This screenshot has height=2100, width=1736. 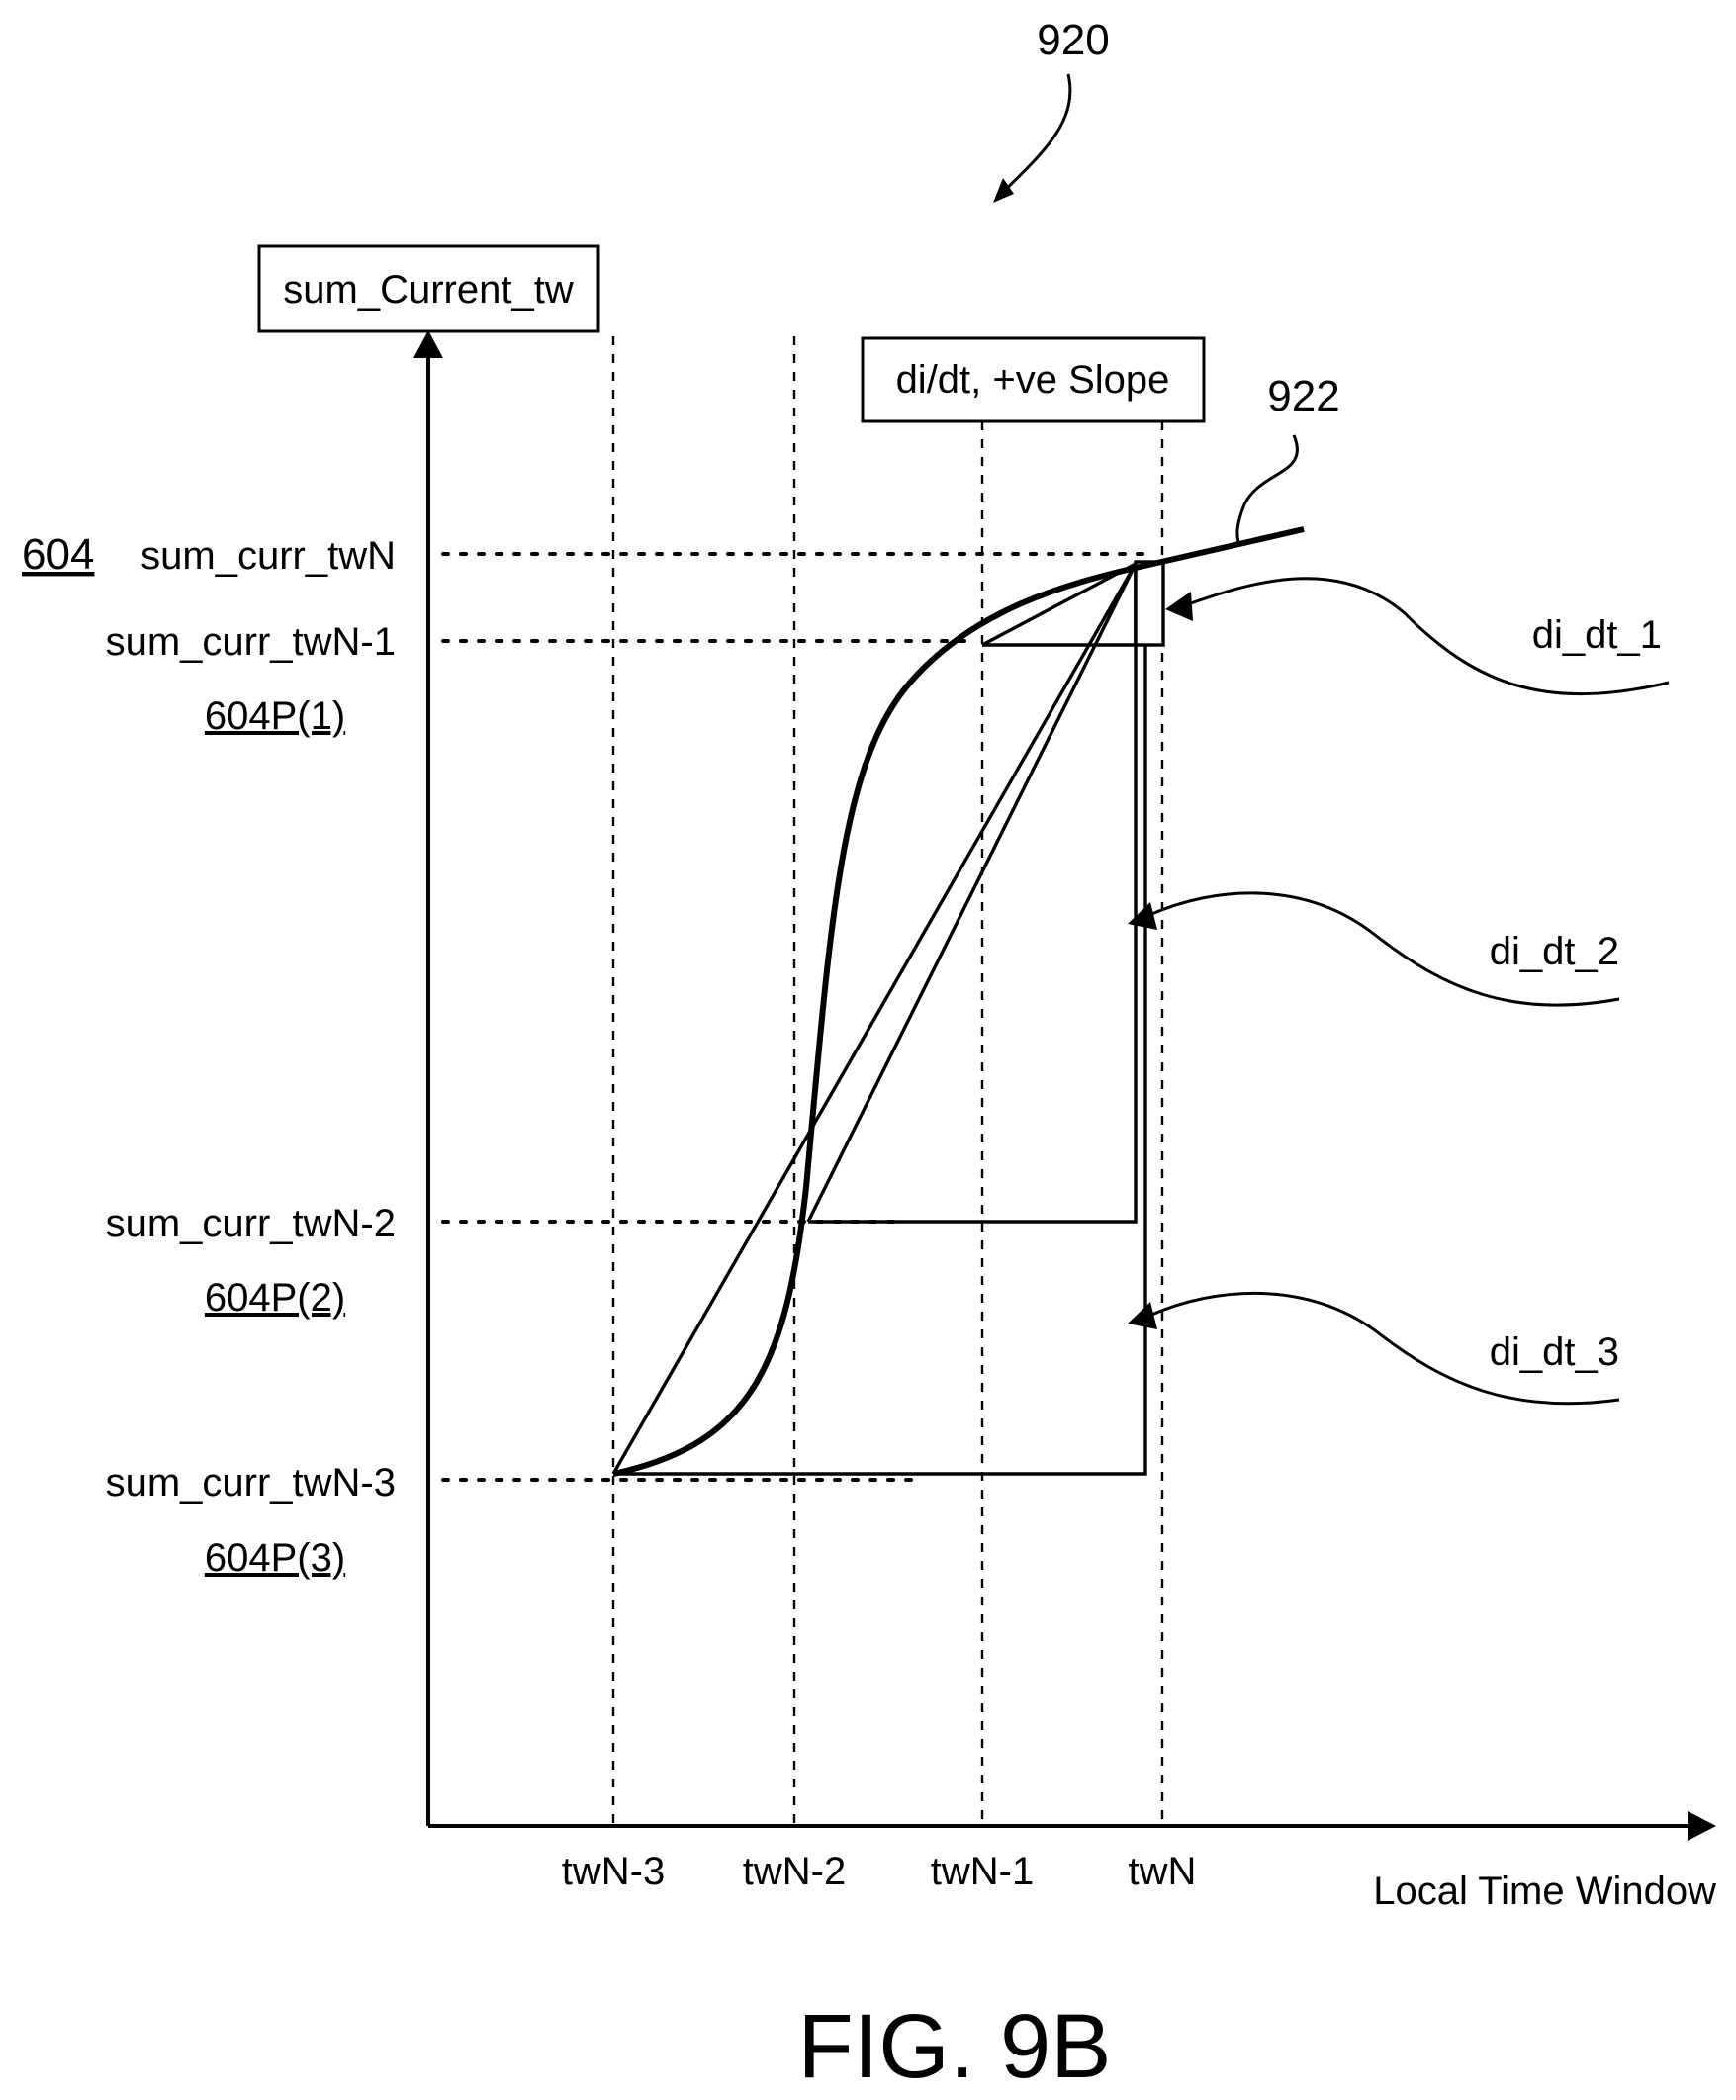 What do you see at coordinates (1554, 951) in the screenshot?
I see `slope-label-2: di_dt_2` at bounding box center [1554, 951].